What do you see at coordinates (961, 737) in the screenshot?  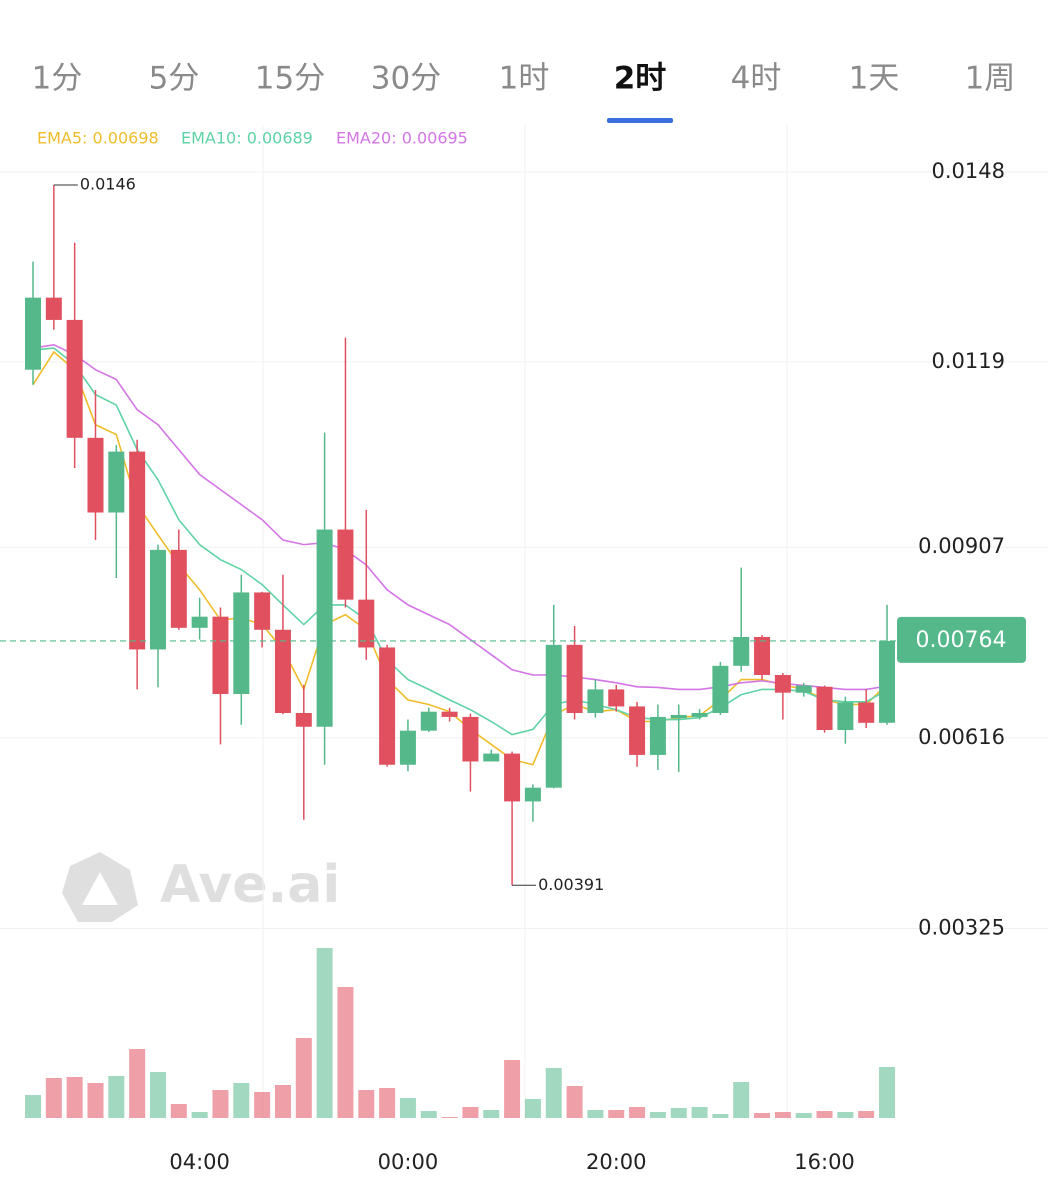 I see `y-tick-label: 0.00616` at bounding box center [961, 737].